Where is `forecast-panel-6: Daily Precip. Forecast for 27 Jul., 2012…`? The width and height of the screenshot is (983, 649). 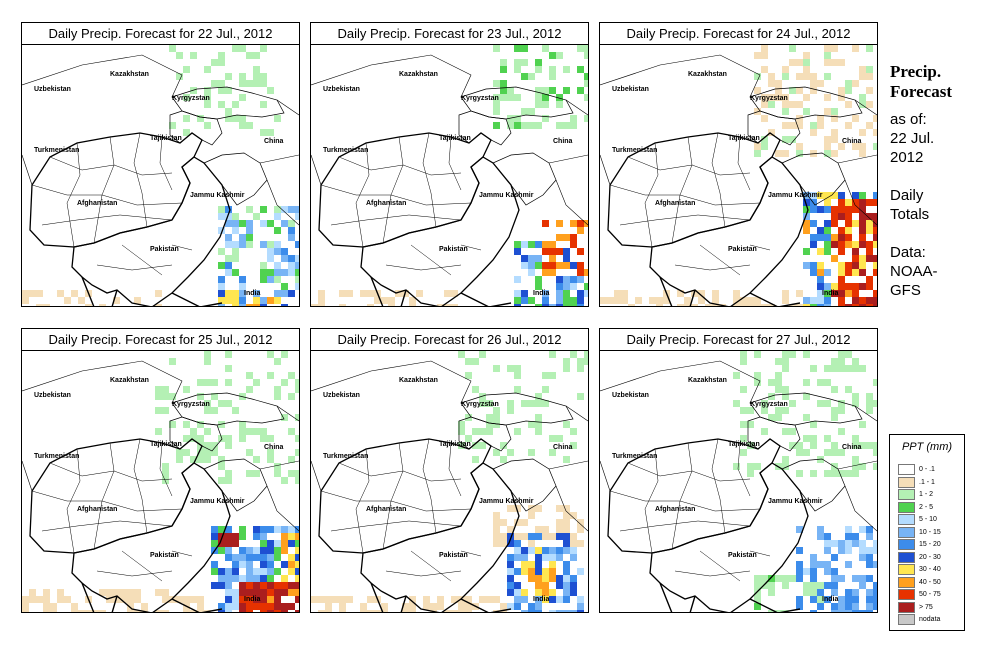
forecast-panel-6: Daily Precip. Forecast for 27 Jul., 2012… is located at coordinates (738, 470).